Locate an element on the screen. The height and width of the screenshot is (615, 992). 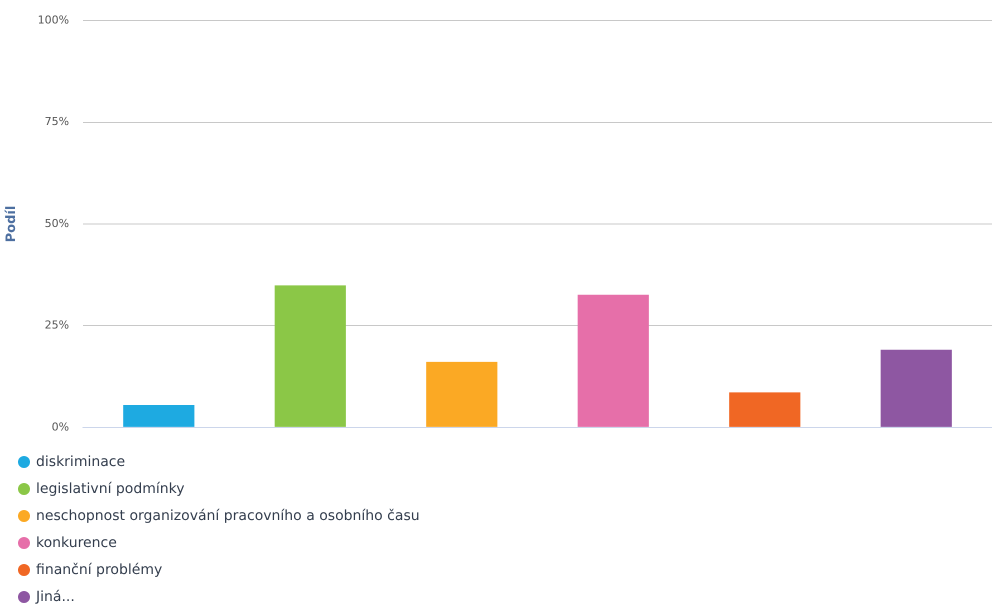
y-tick-label: 25% is located at coordinates (57, 325).